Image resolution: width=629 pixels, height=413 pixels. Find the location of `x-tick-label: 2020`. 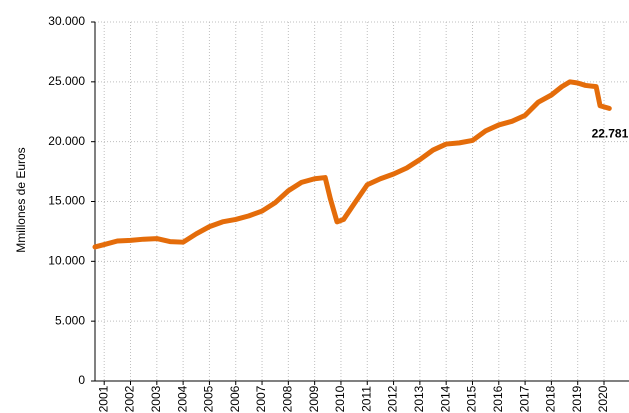

x-tick-label: 2020 is located at coordinates (603, 398).